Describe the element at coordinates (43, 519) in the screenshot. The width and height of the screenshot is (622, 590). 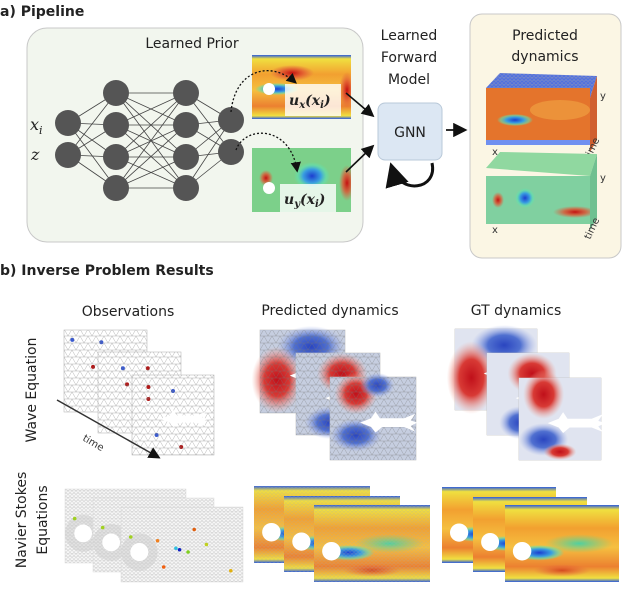
I see `row-navier-stokes-line2: Equations` at that location.